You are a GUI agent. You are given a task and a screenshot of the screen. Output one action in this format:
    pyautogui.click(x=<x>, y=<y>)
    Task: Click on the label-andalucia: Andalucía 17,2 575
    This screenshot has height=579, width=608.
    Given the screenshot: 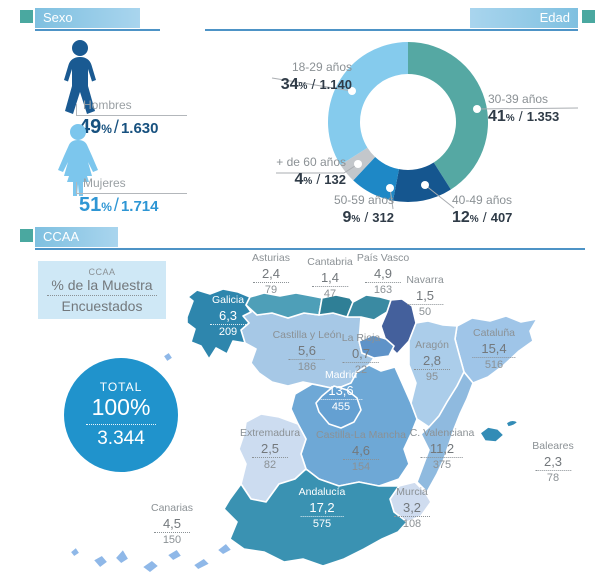 What is the action you would take?
    pyautogui.click(x=322, y=508)
    